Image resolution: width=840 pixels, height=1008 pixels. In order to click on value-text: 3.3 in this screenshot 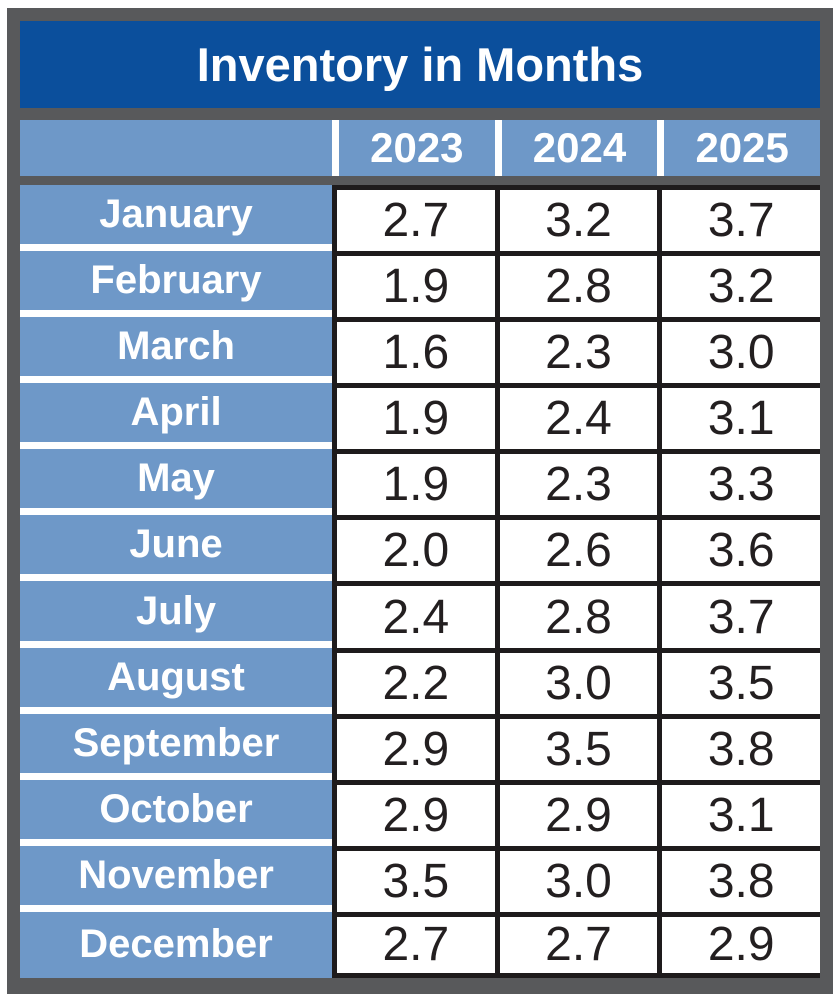, I will do `click(741, 485)`.